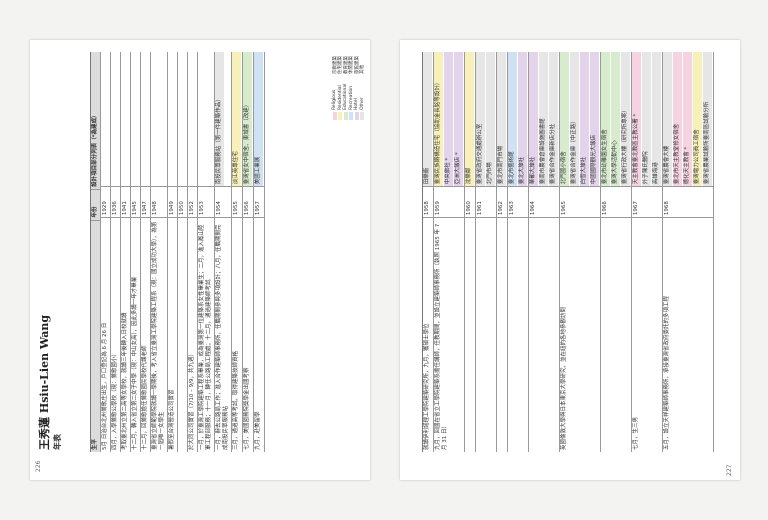 Image resolution: width=768 pixels, height=520 pixels. I want to click on life-event: 九月，赴美留學, so click(258, 430).